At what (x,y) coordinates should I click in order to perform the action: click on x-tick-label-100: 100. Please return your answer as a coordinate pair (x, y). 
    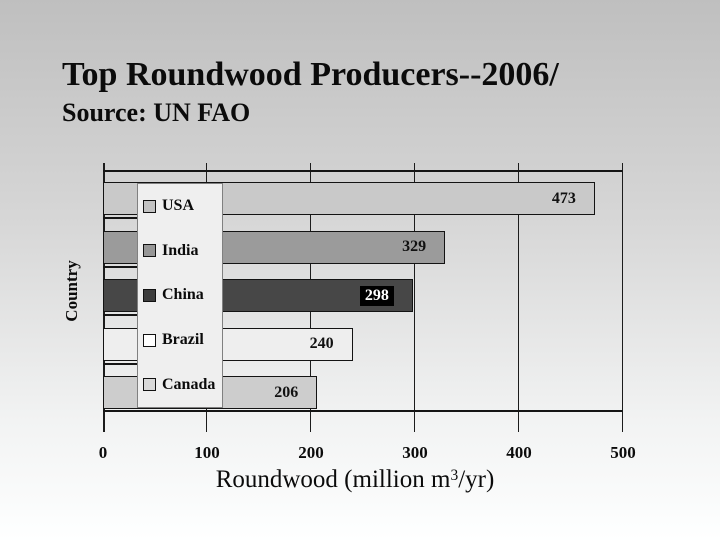
    Looking at the image, I should click on (207, 452).